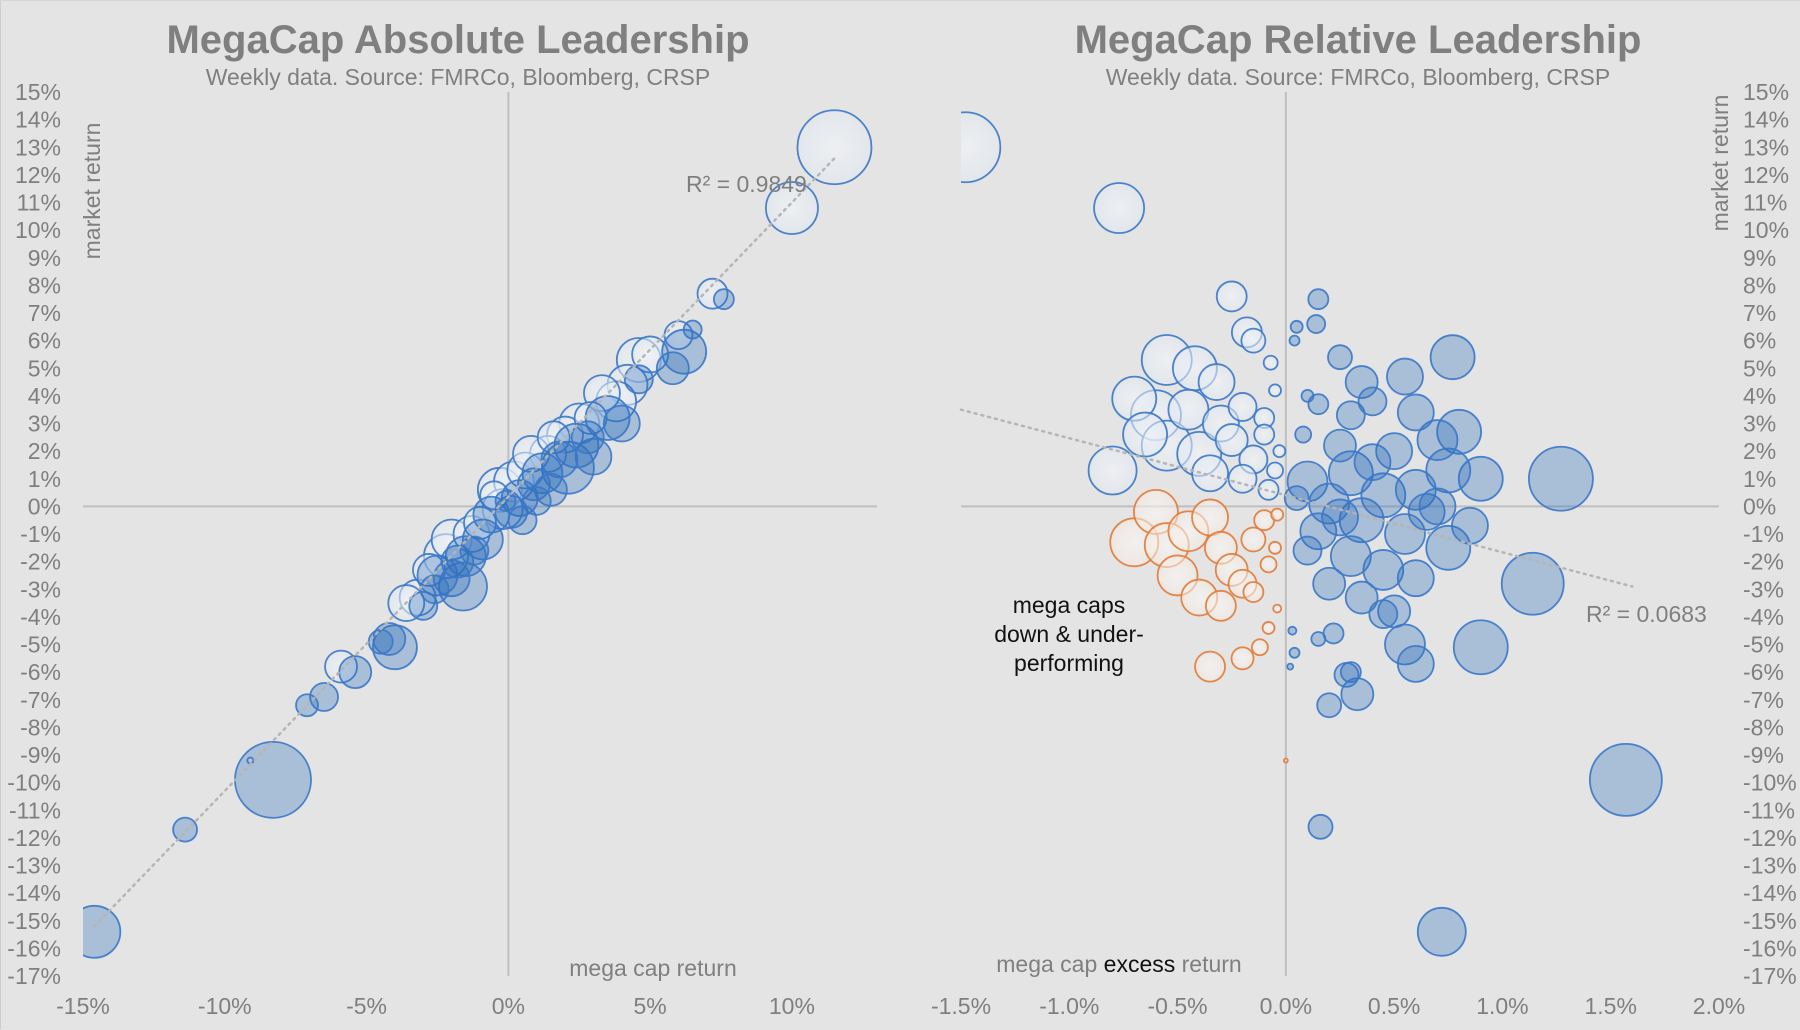 The height and width of the screenshot is (1030, 1800). Describe the element at coordinates (1765, 203) in the screenshot. I see `right-y-tick-label: 11%` at that location.